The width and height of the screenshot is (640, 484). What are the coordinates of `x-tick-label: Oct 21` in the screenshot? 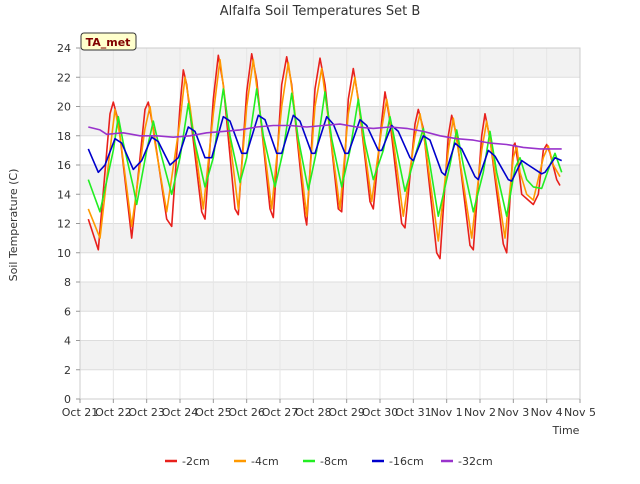 It's located at (80, 412).